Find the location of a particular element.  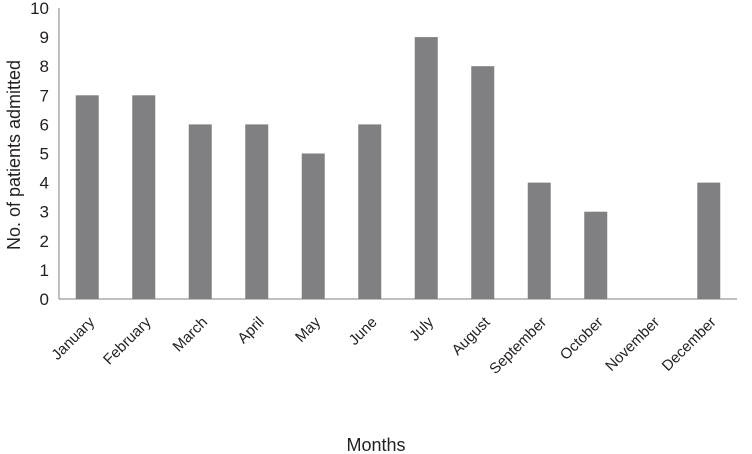

y-tick-label: 7 is located at coordinates (44, 95).